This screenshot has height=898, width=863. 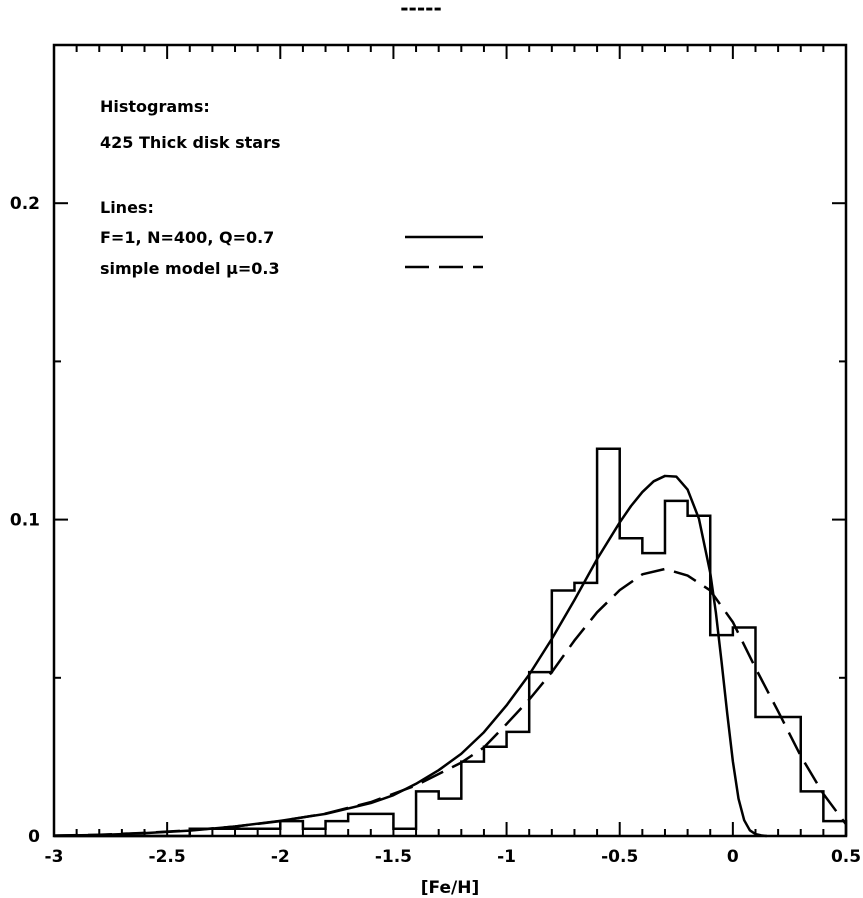 What do you see at coordinates (187, 237) in the screenshot?
I see `legend-label-solid: F=1, N=400, Q=0.7` at bounding box center [187, 237].